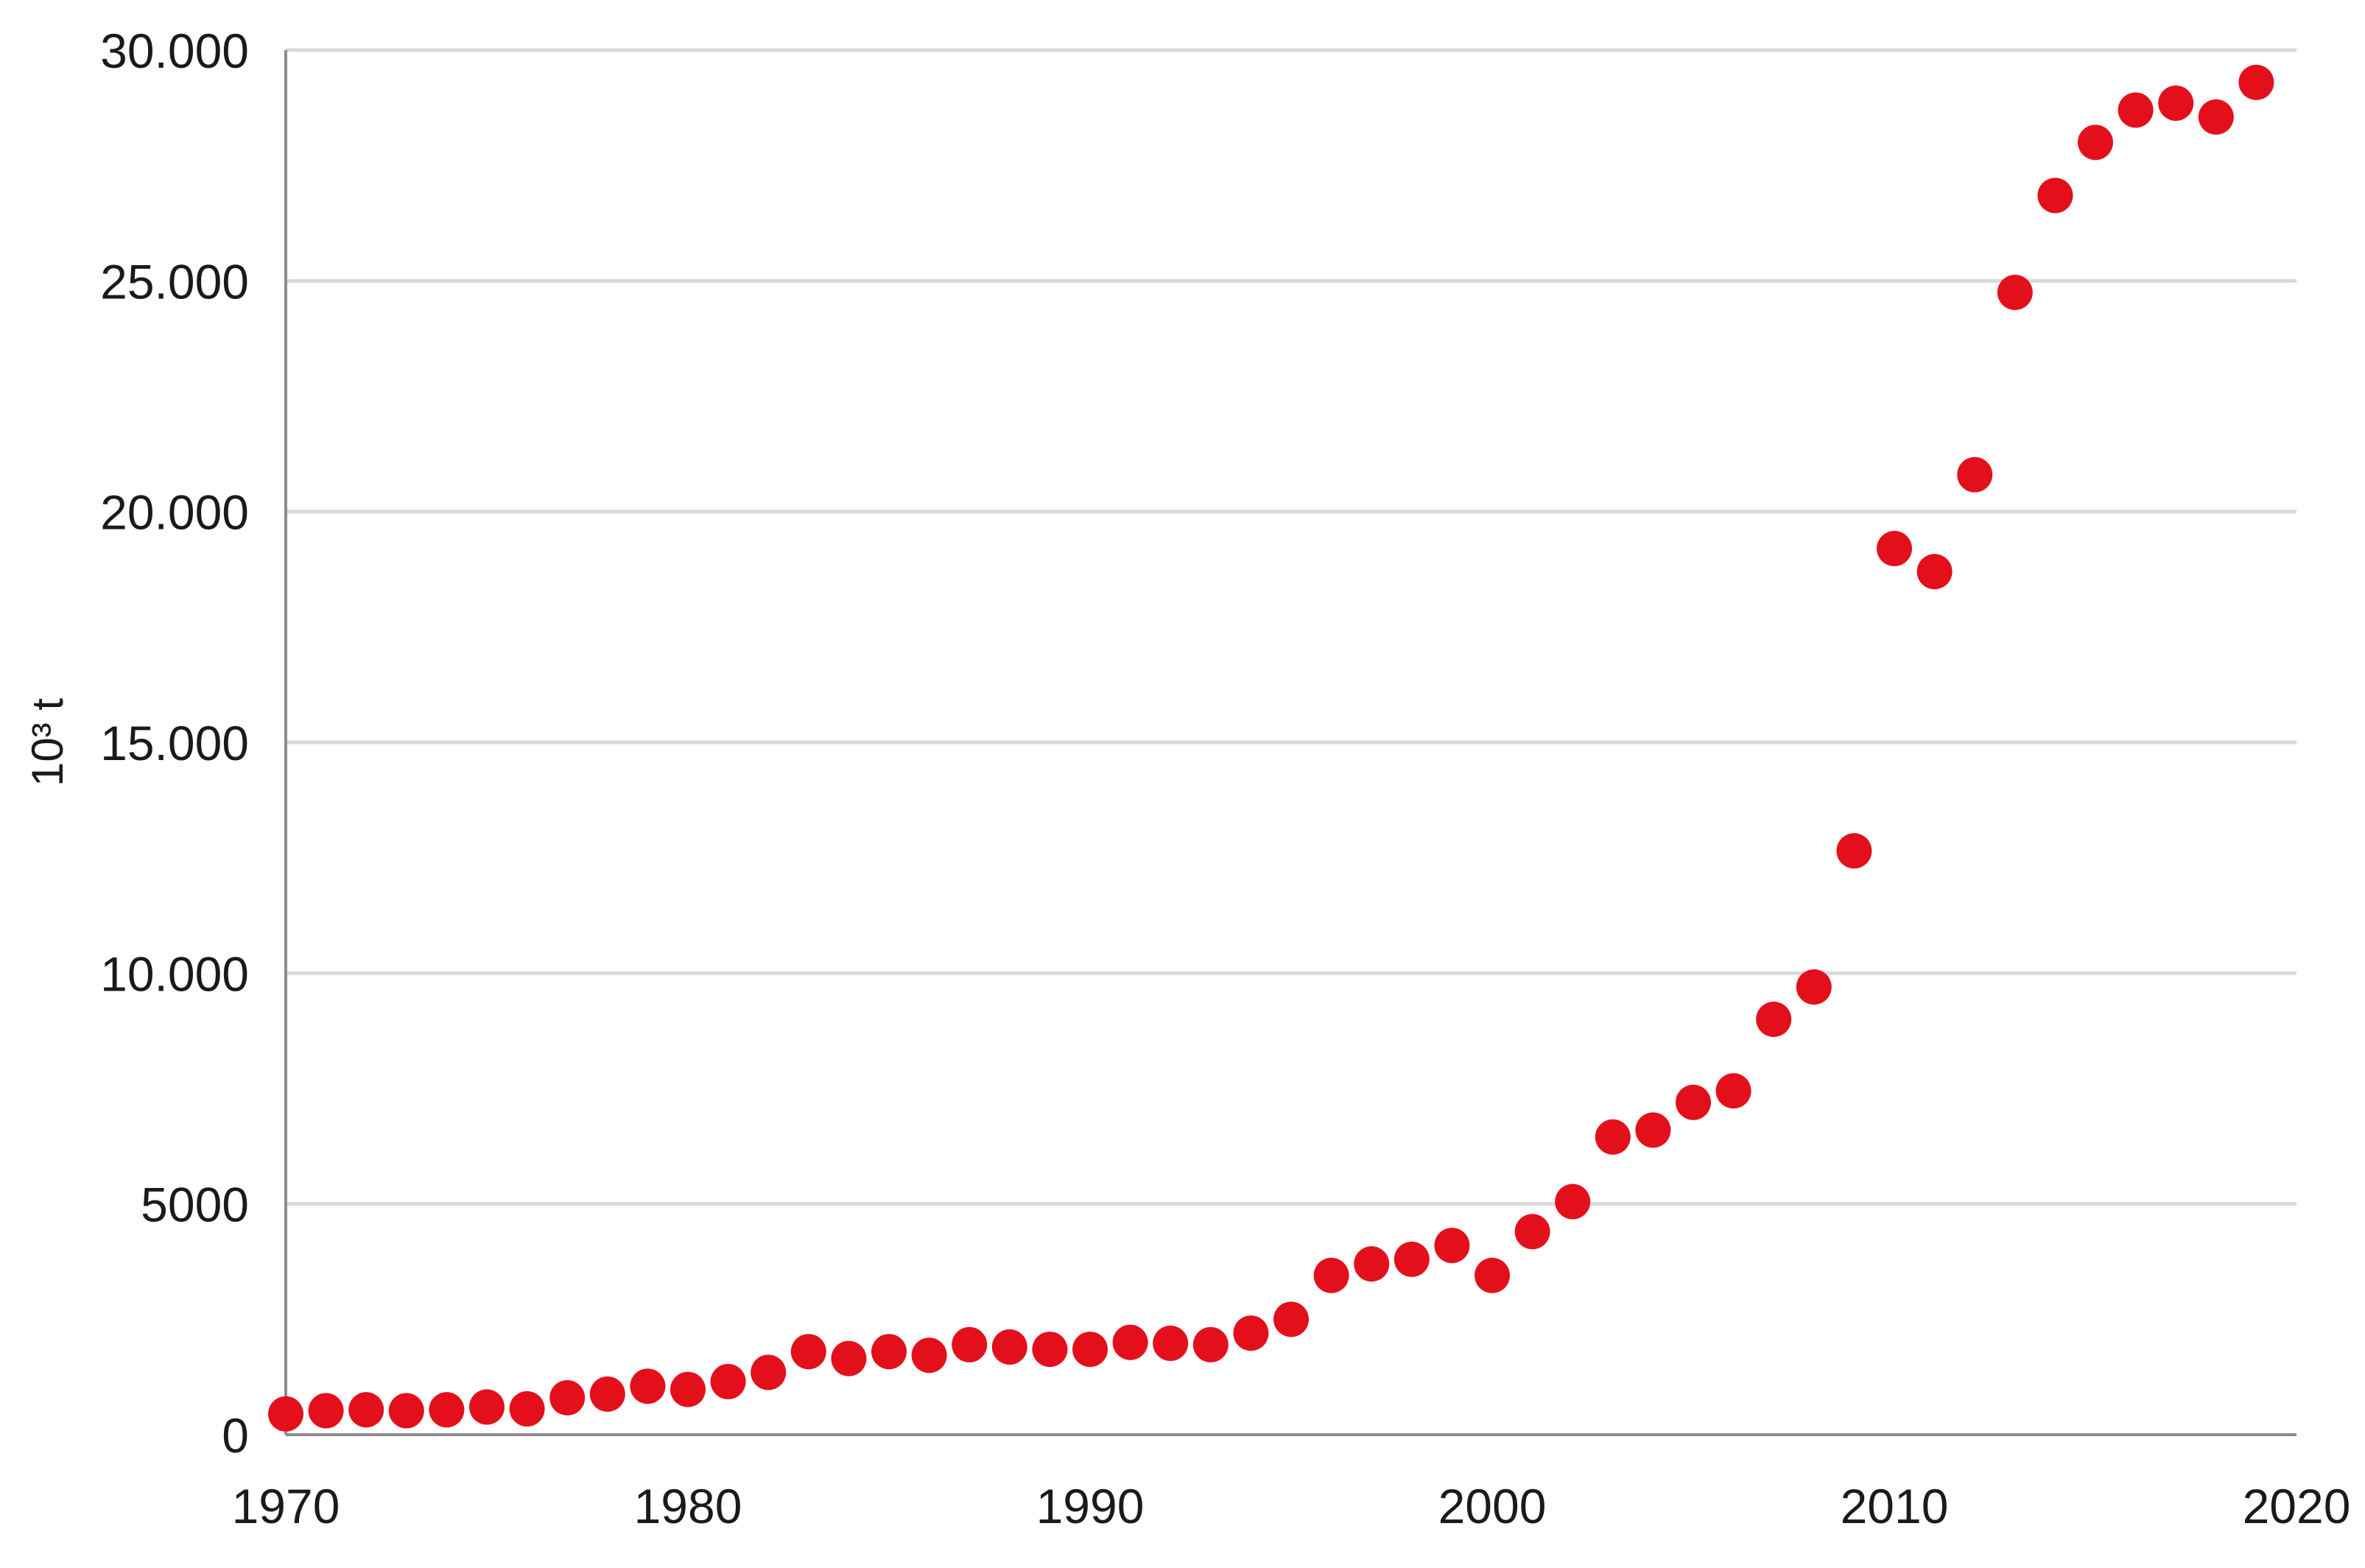 The image size is (2365, 1568). Describe the element at coordinates (1090, 1506) in the screenshot. I see `x-tick-label: 1990` at that location.